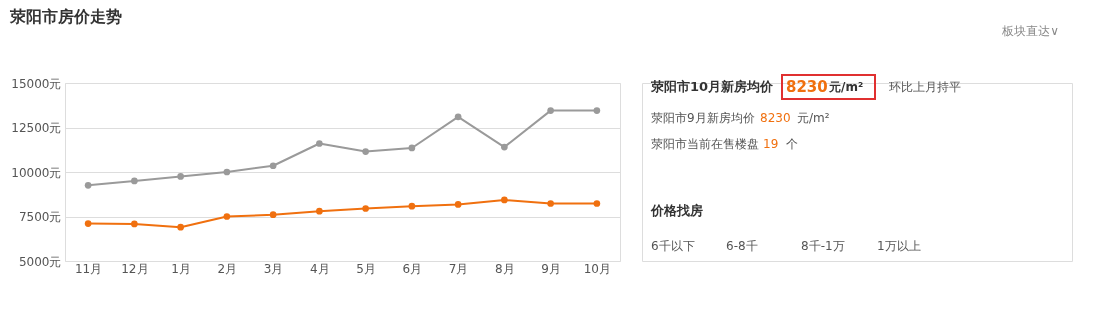  I want to click on text: 板块直达∨, so click(1030, 31).